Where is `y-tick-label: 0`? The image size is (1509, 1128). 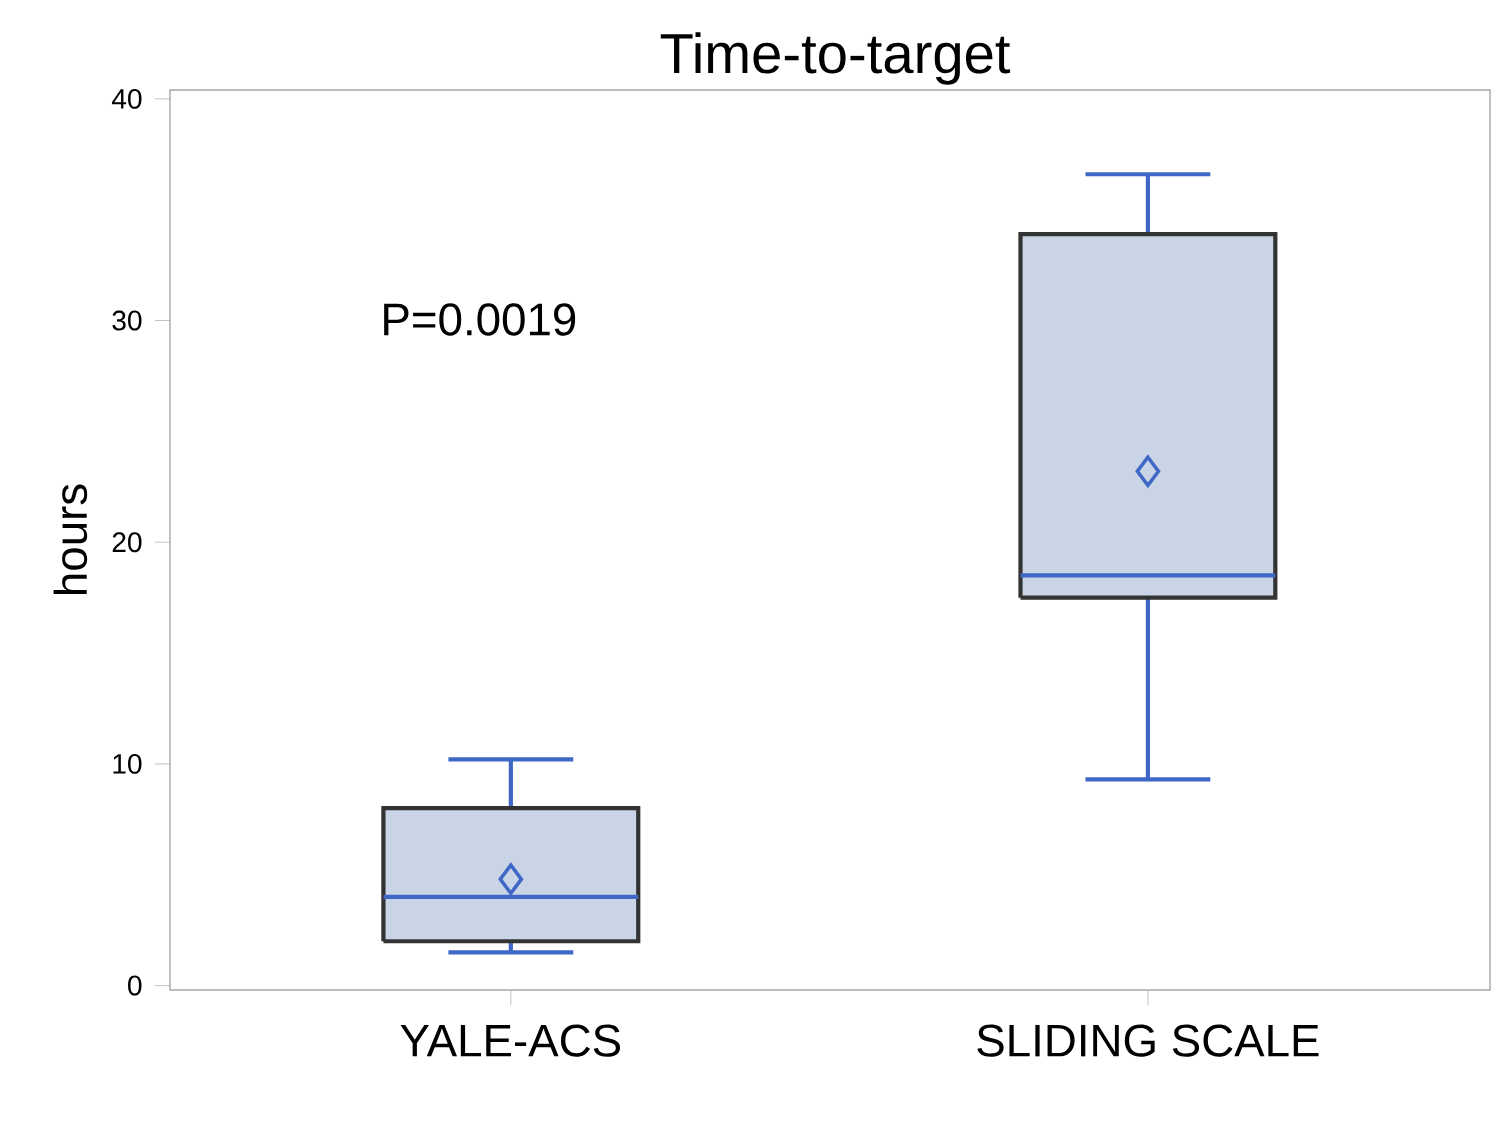 y-tick-label: 0 is located at coordinates (135, 985).